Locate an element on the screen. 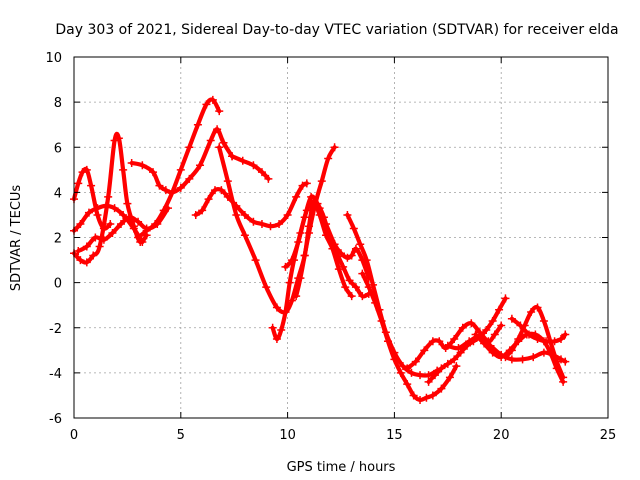 The image size is (640, 480). y-tick-label: -4 is located at coordinates (55, 374).